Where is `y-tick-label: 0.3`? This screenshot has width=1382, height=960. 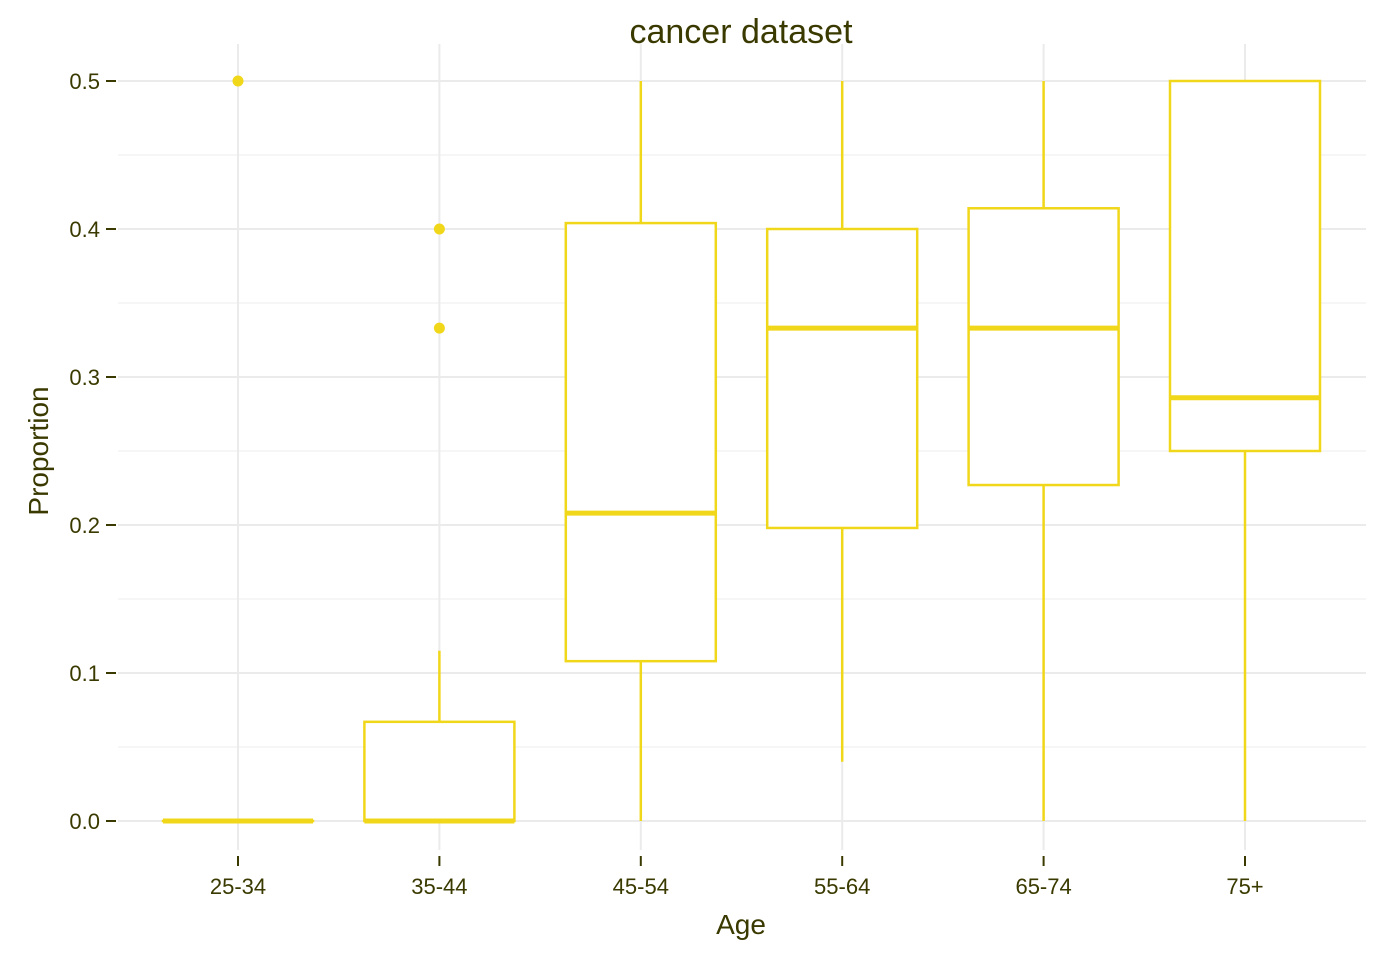 y-tick-label: 0.3 is located at coordinates (84, 377).